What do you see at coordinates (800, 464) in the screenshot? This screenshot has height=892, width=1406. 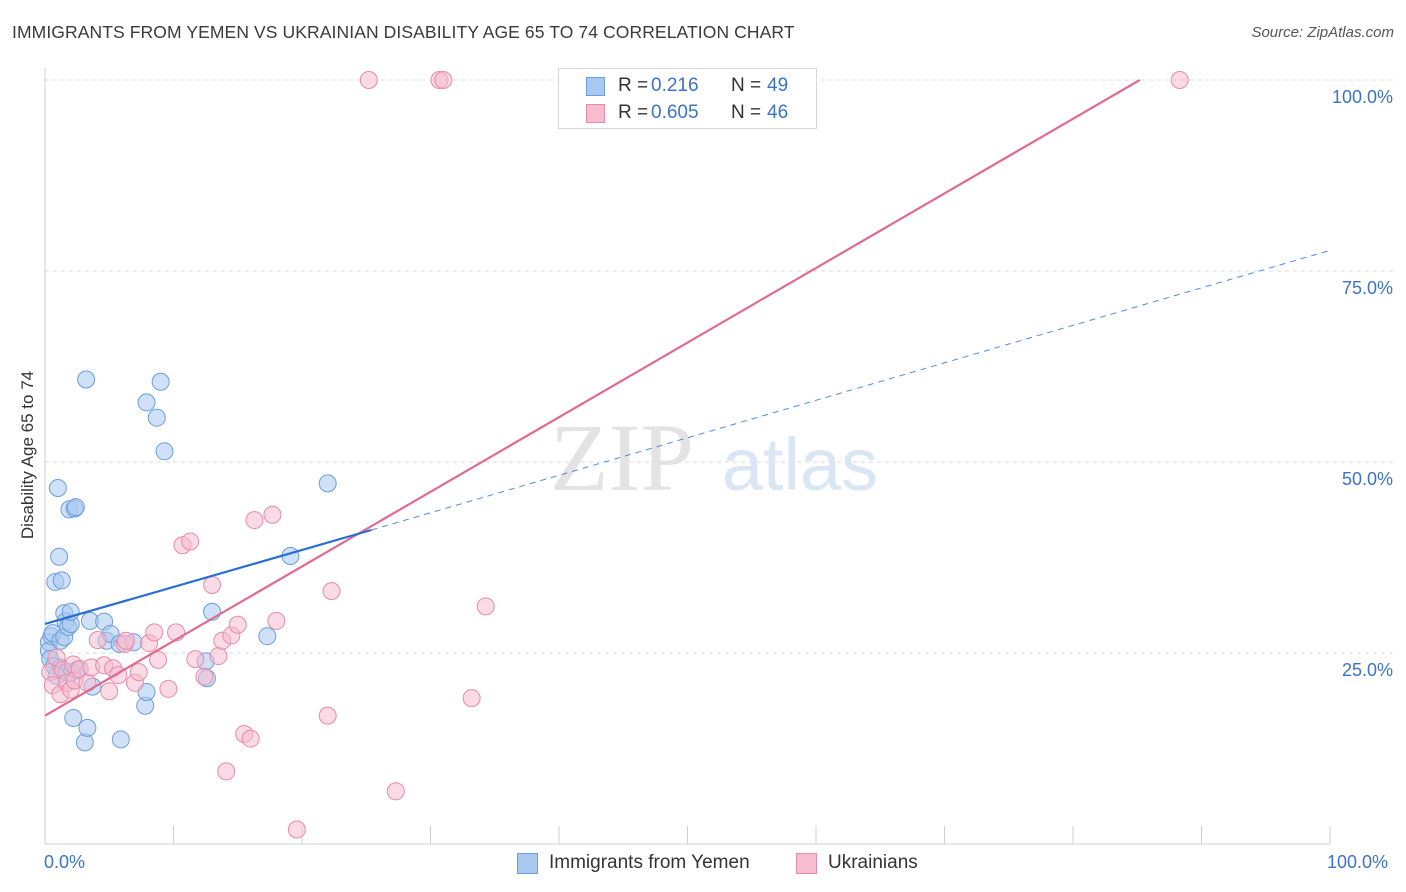 I see `watermark-atlas: atlas` at bounding box center [800, 464].